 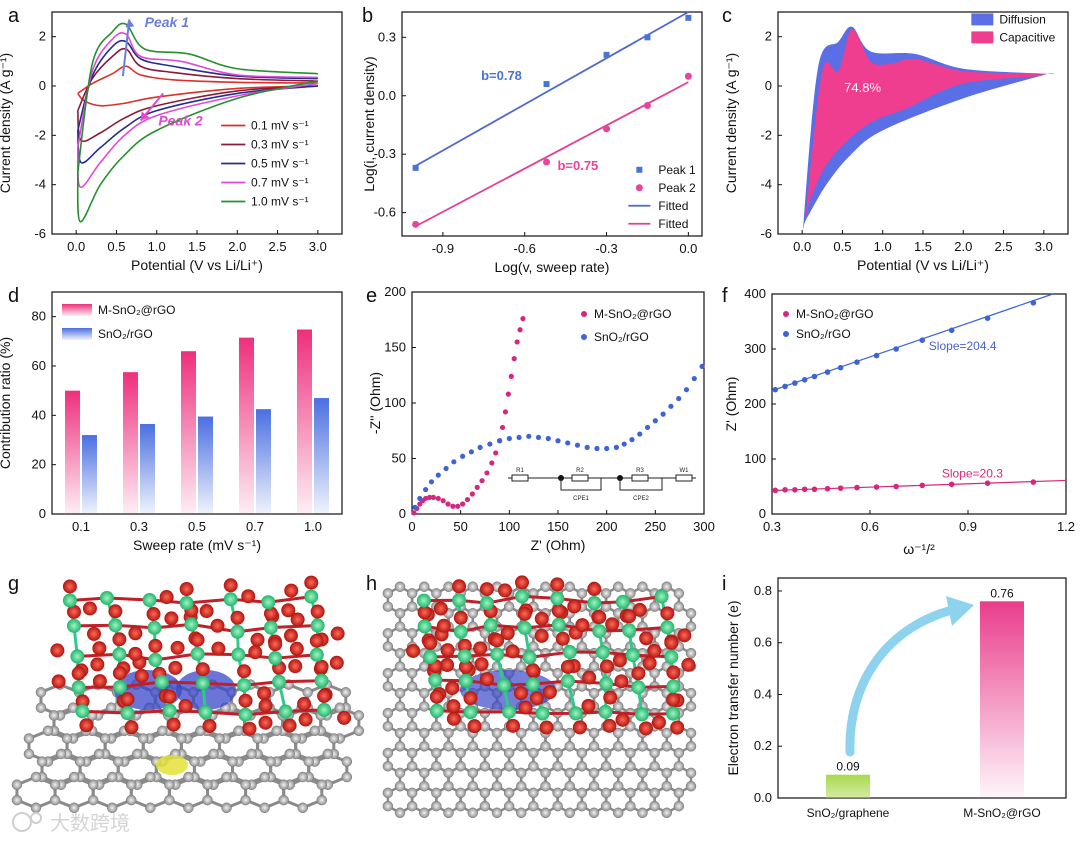 I want to click on y-tick-label: 200, so click(x=395, y=291).